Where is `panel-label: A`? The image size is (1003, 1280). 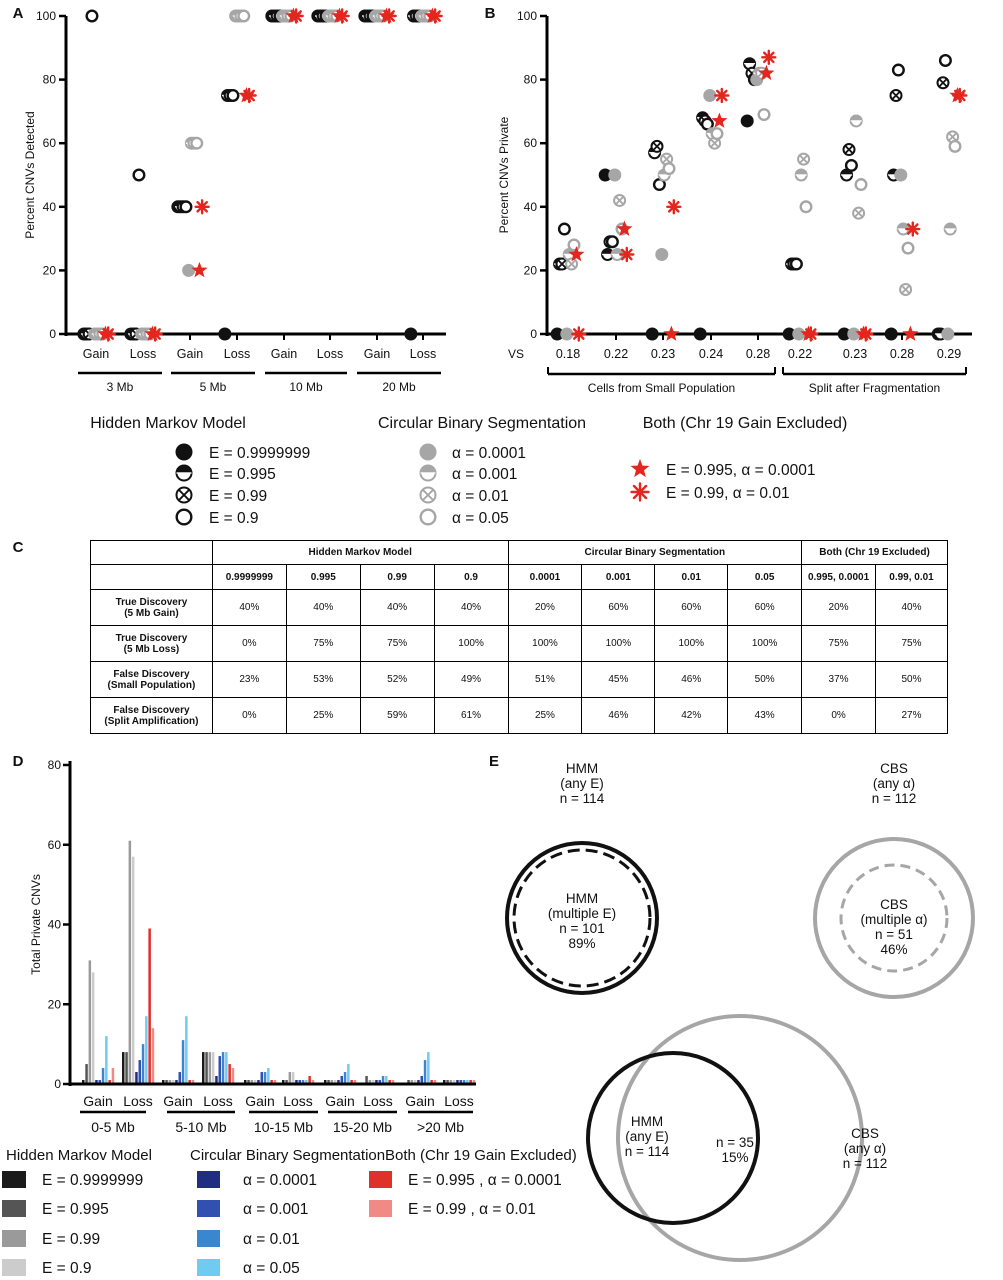
panel-label: A is located at coordinates (18, 13).